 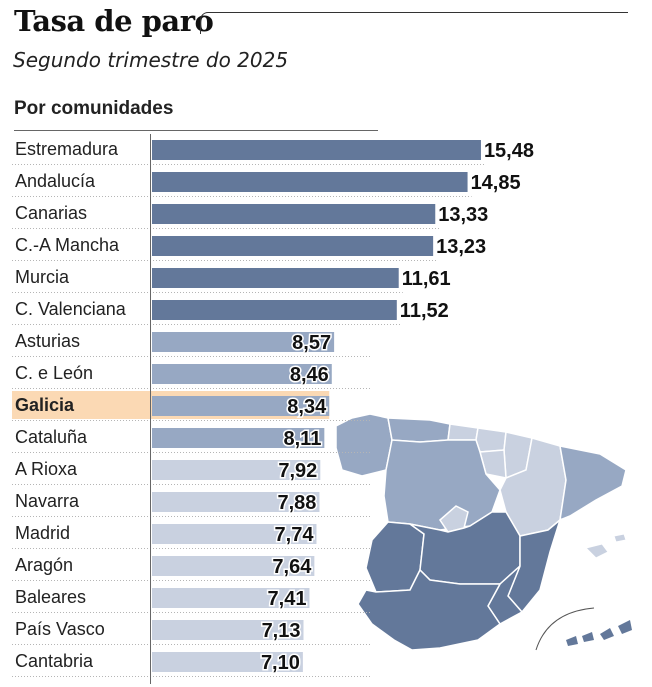 What do you see at coordinates (281, 631) in the screenshot?
I see `value-label: 7,13` at bounding box center [281, 631].